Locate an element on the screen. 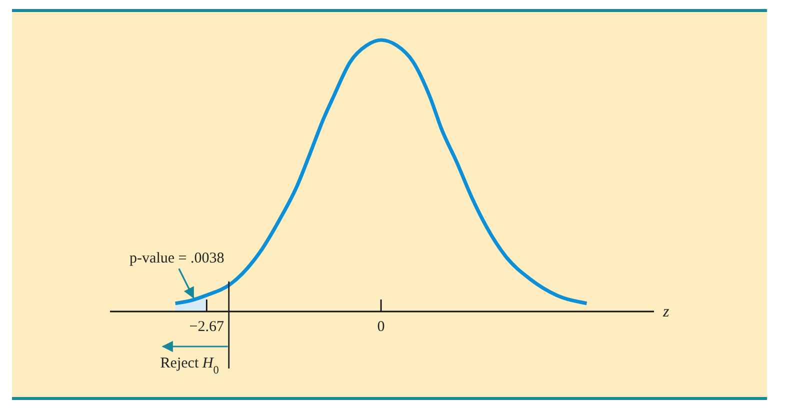 Image resolution: width=785 pixels, height=411 pixels. x-tick-label: −2.67 is located at coordinates (207, 327).